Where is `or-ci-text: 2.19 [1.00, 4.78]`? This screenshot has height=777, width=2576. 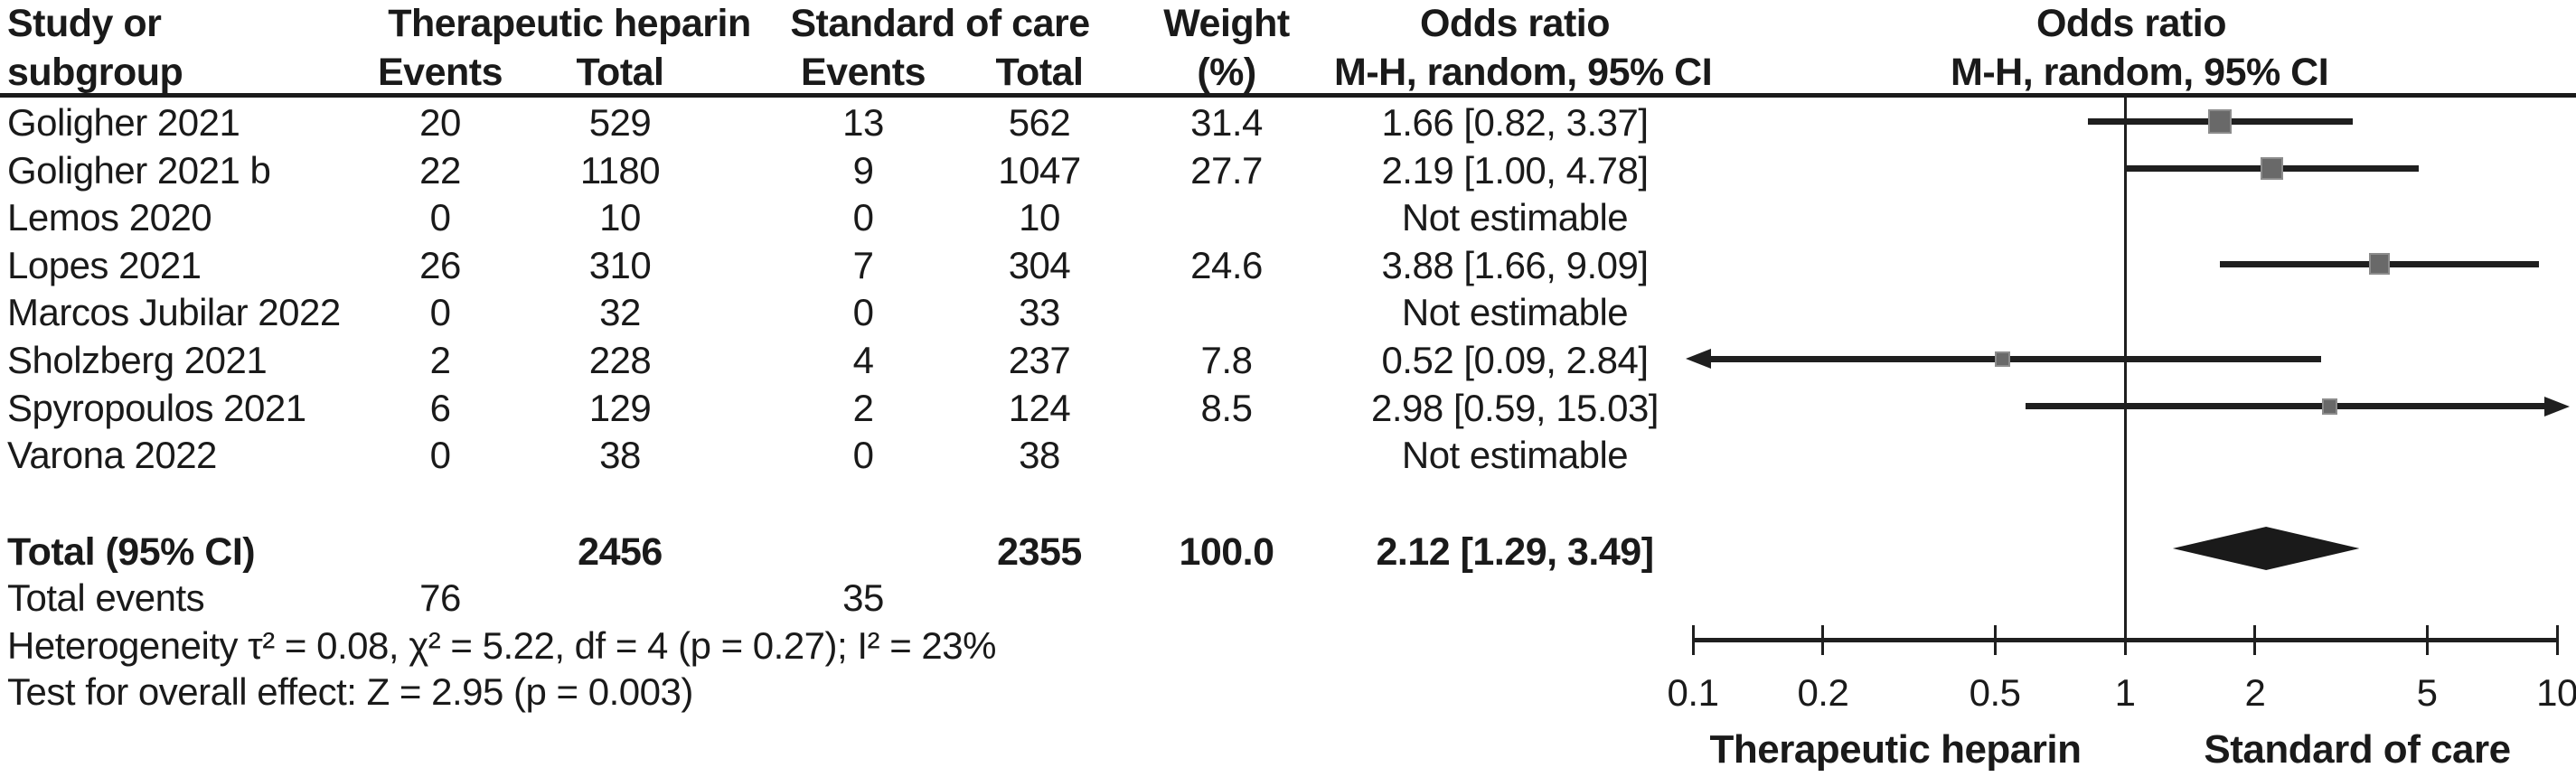 or-ci-text: 2.19 [1.00, 4.78] is located at coordinates (1515, 170).